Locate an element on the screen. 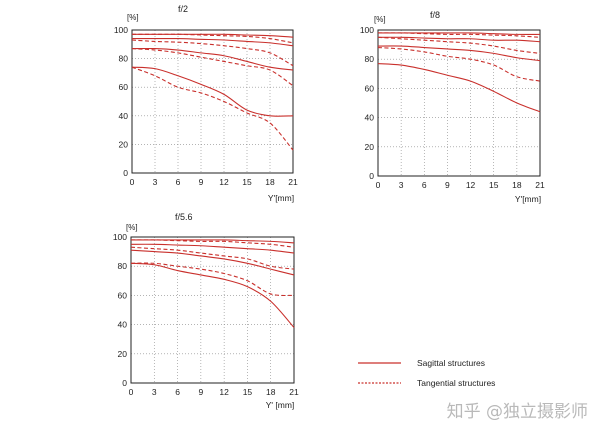 Image resolution: width=600 pixels, height=432 pixels. watermark: 知乎 @独立摄影师 is located at coordinates (517, 412).